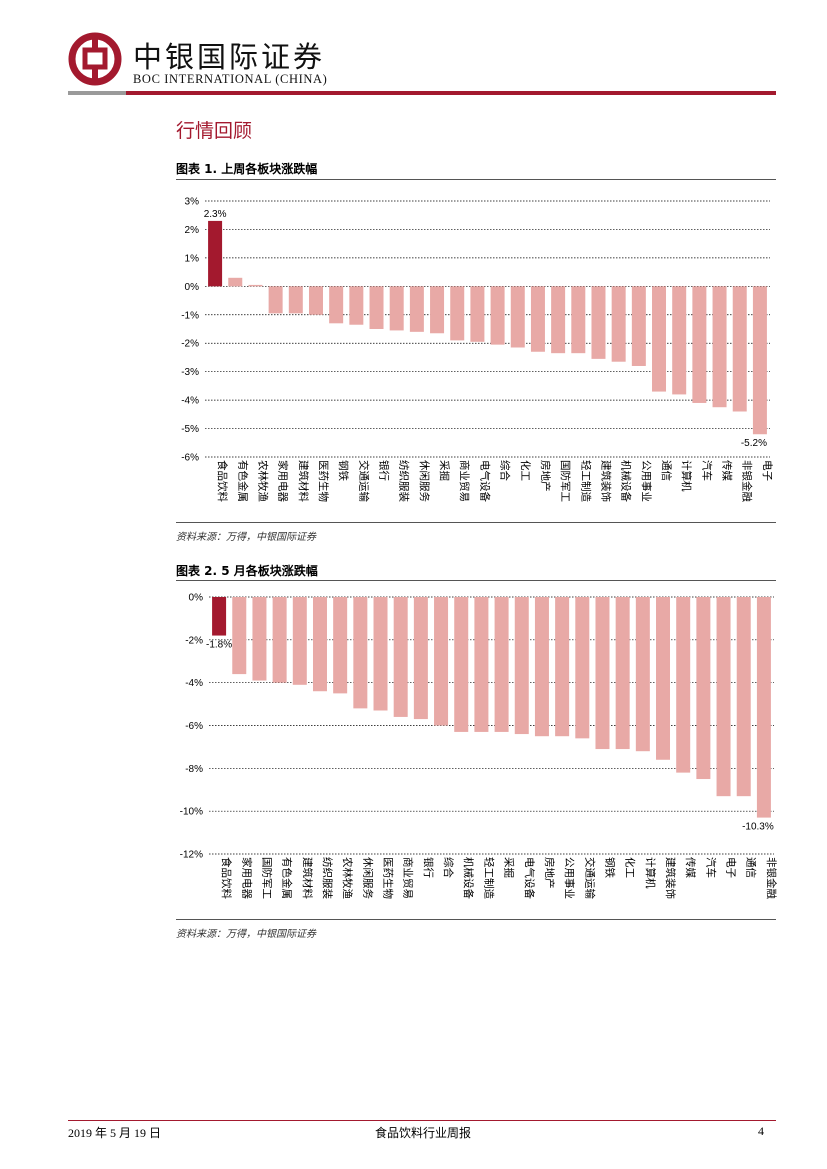 The height and width of the screenshot is (1169, 827). Describe the element at coordinates (192, 202) in the screenshot. I see `y-tick-label: 3%` at that location.